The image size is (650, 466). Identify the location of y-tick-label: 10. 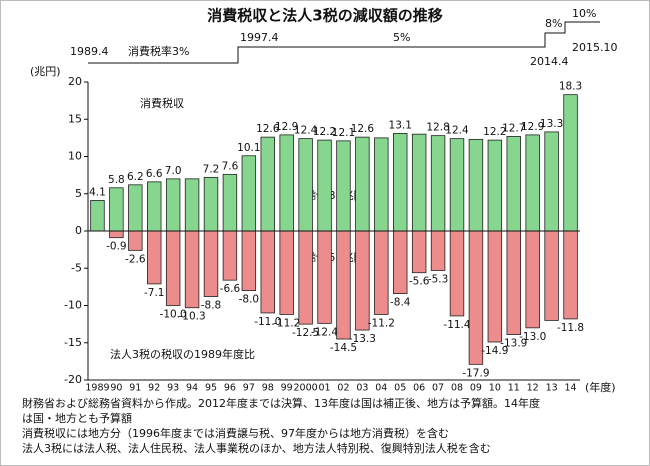
(75, 156).